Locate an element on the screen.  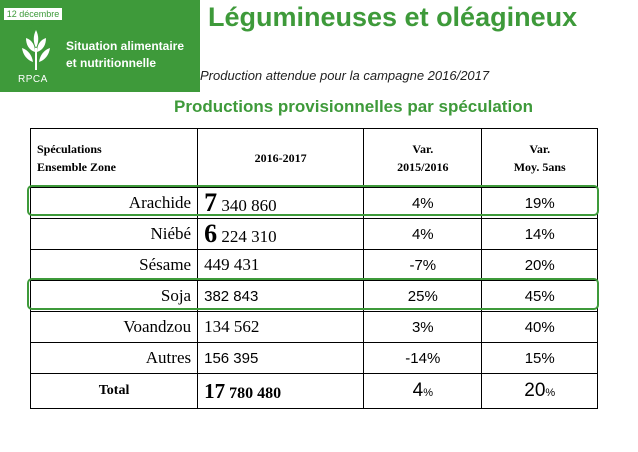
var-prev-value: 25% is located at coordinates (423, 296).